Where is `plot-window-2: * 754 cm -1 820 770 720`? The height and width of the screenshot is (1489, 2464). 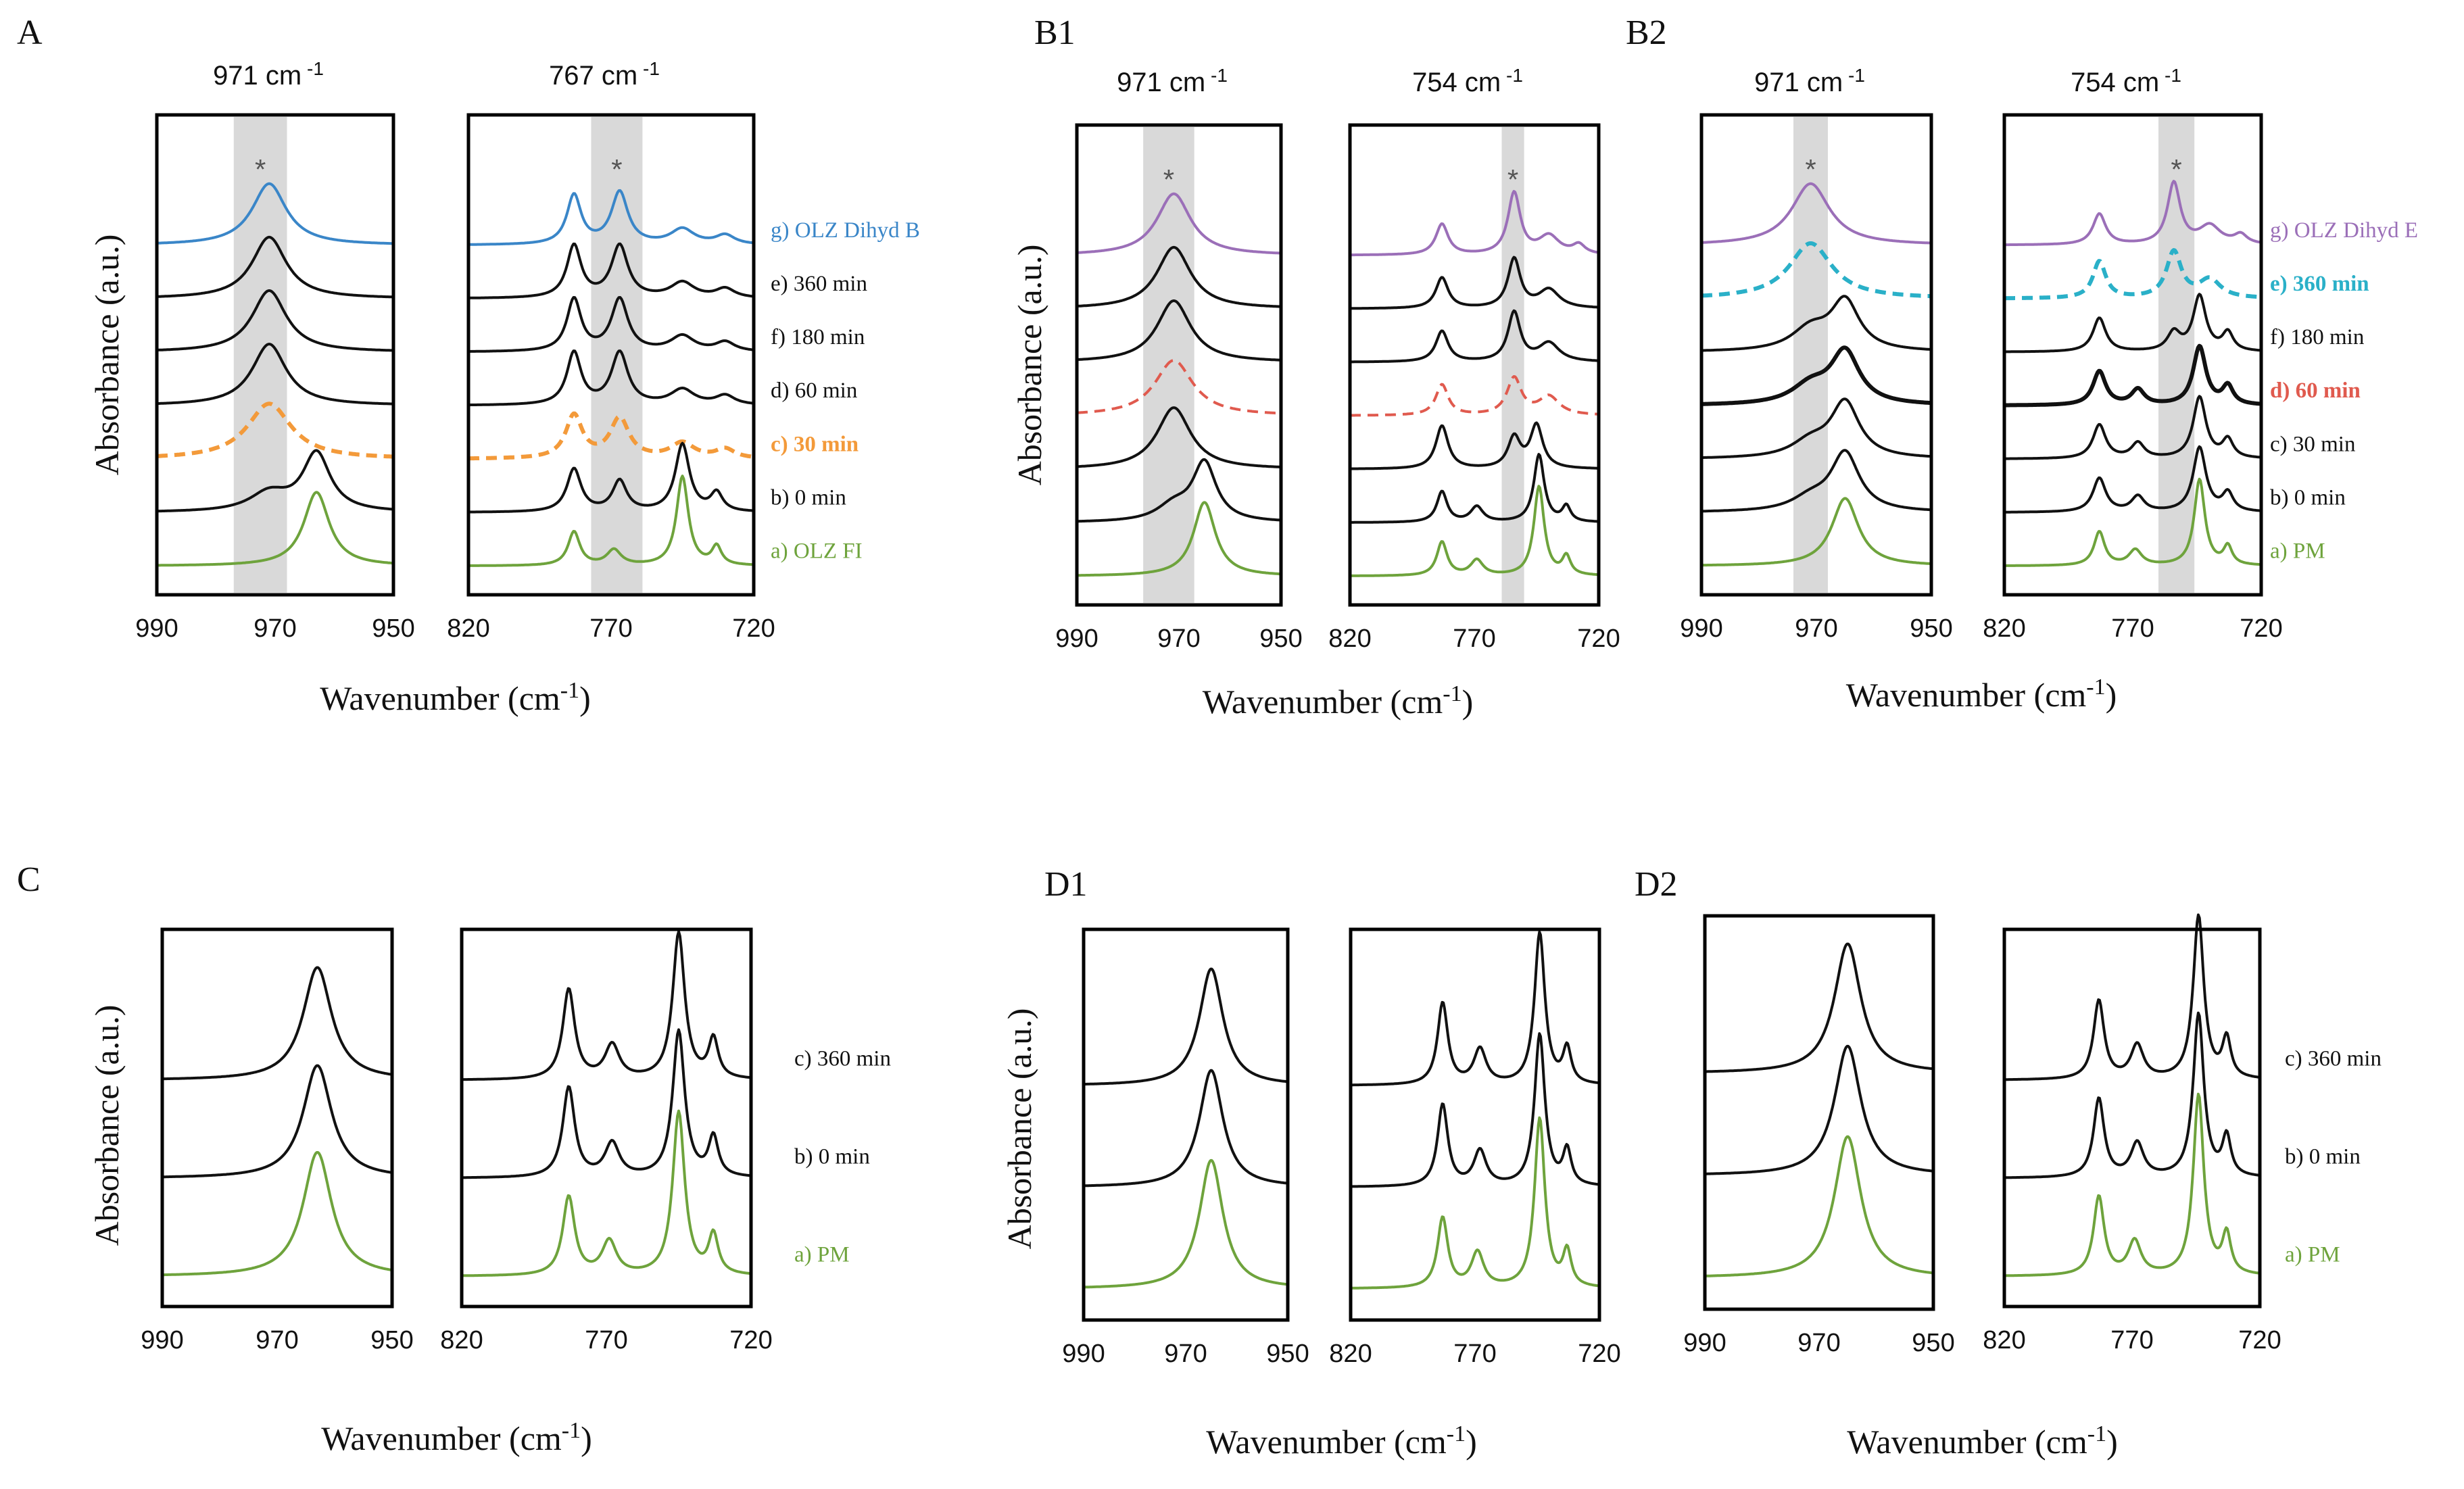
plot-window-2: * 754 cm -1 820 770 720 is located at coordinates (2132, 354).